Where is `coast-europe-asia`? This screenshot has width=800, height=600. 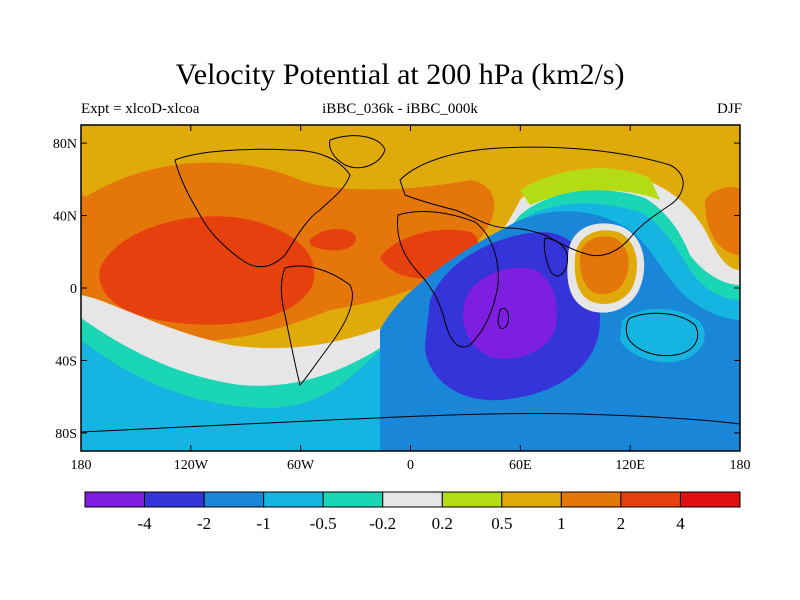
coast-europe-asia is located at coordinates (541, 201).